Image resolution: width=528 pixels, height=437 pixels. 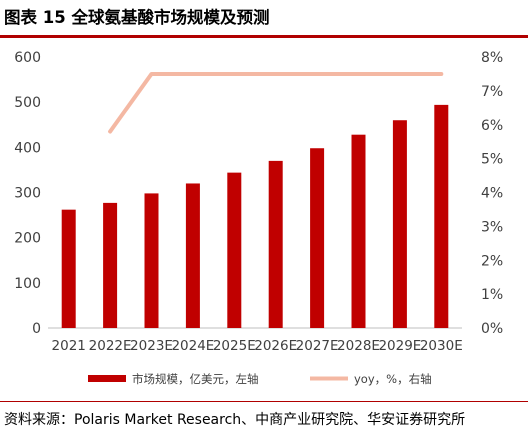 What do you see at coordinates (393, 379) in the screenshot?
I see `legend-label-line: yoy，%，右轴` at bounding box center [393, 379].